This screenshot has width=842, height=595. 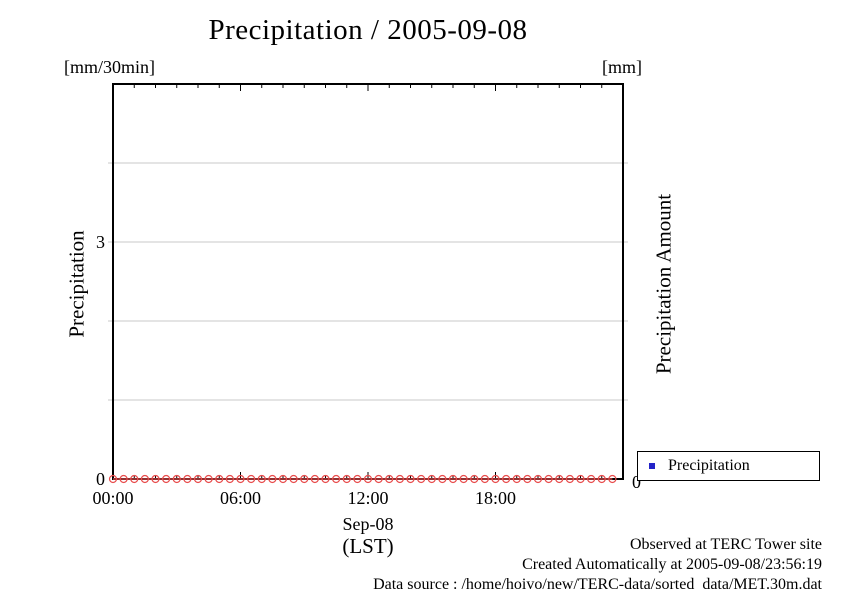 What do you see at coordinates (109, 67) in the screenshot?
I see `left-axis-unit: [mm/30min]` at bounding box center [109, 67].